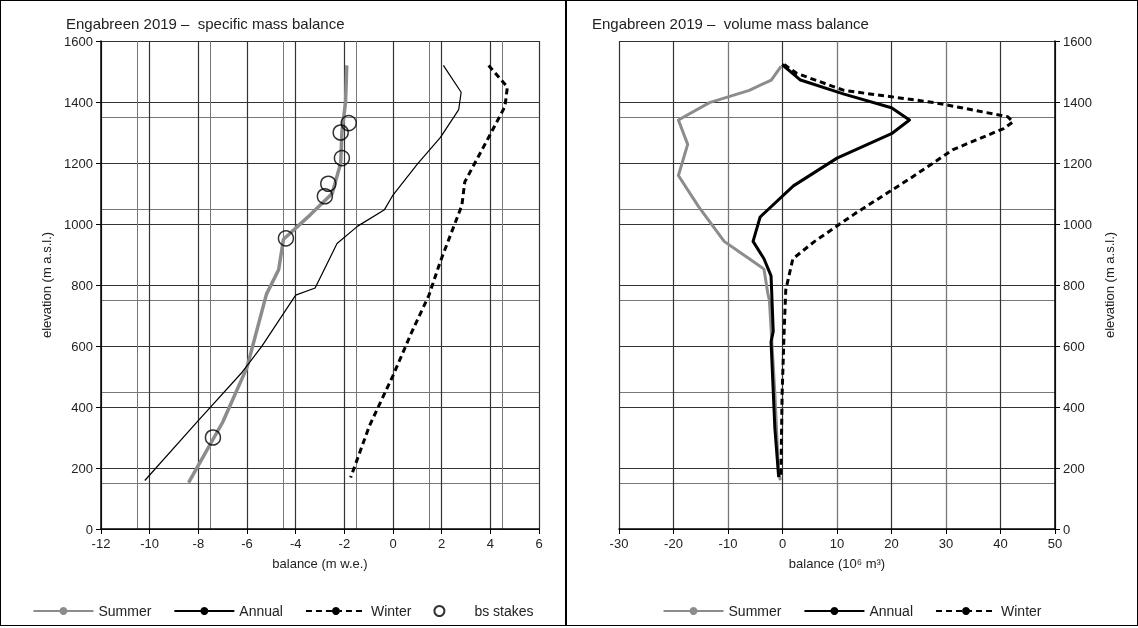 This screenshot has height=628, width=1138. What do you see at coordinates (490, 543) in the screenshot?
I see `x-tick-label: 4` at bounding box center [490, 543].